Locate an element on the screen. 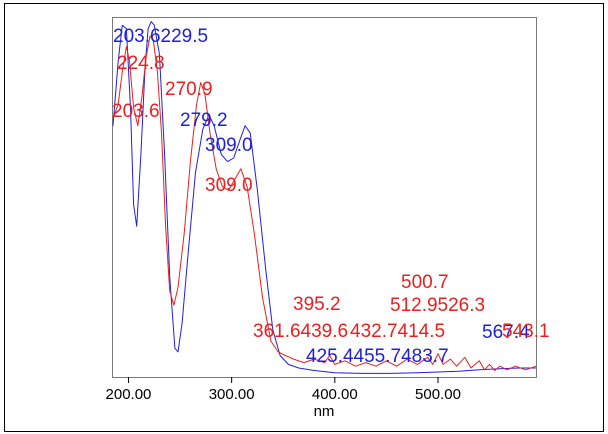 This screenshot has height=434, width=608. peak-label: 500.7 is located at coordinates (425, 282).